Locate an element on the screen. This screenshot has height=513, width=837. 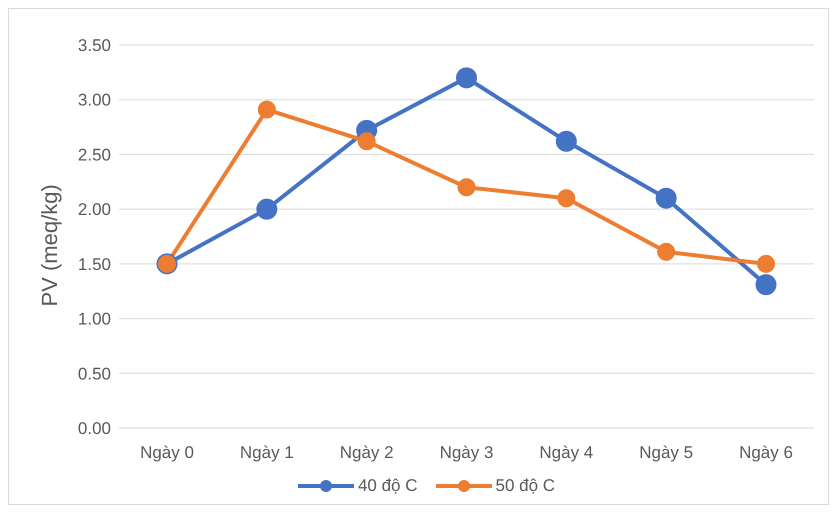
y-tick-label: 2.50 is located at coordinates (94, 154).